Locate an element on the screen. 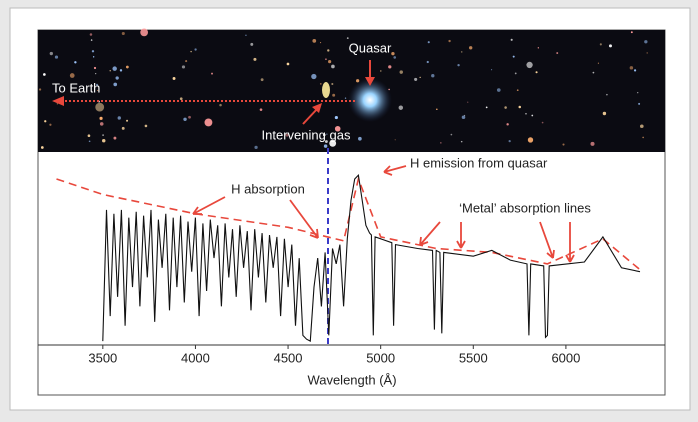 The width and height of the screenshot is (698, 422). annotation: ‘Metal’ absorption lines is located at coordinates (525, 207).